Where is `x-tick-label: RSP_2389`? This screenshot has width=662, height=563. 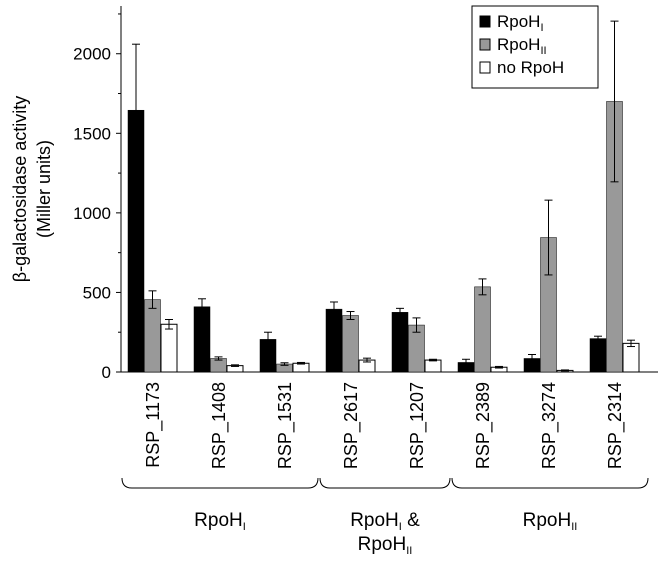
x-tick-label: RSP_2389 is located at coordinates (483, 425).